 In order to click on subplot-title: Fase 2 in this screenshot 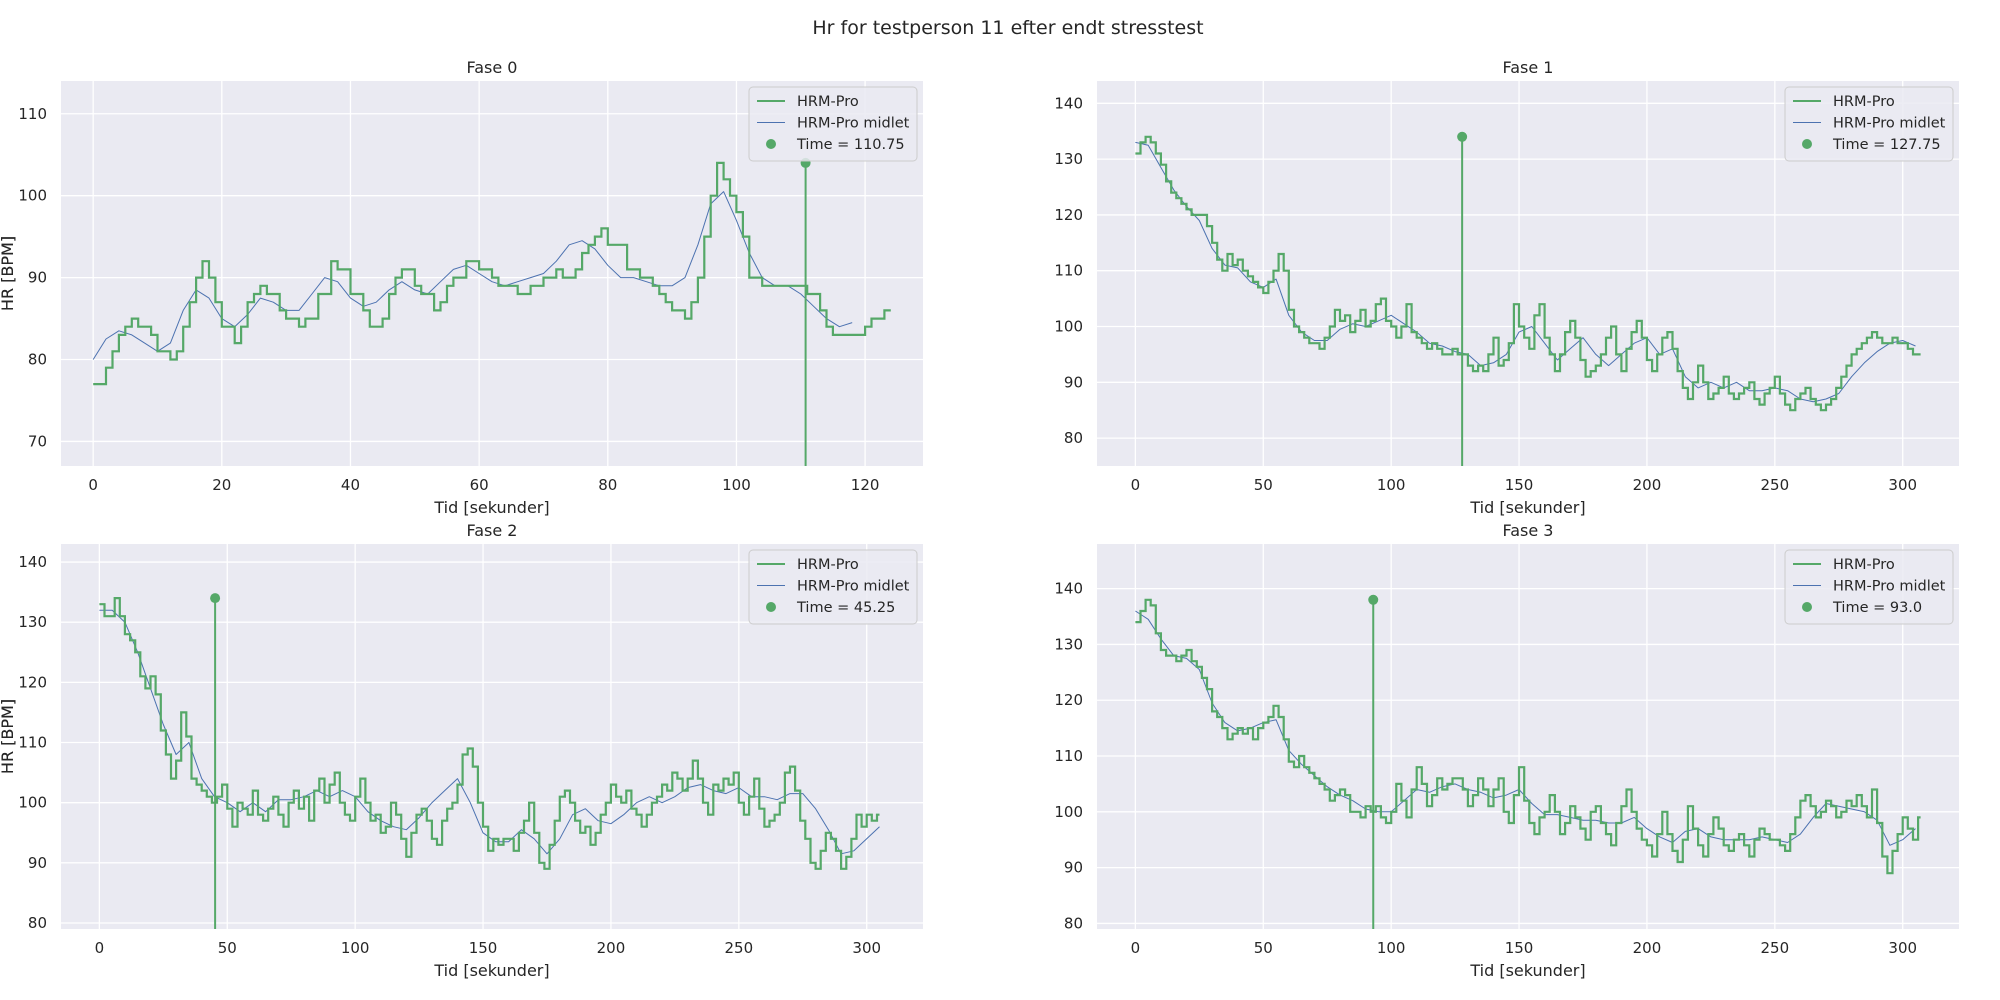, I will do `click(492, 530)`.